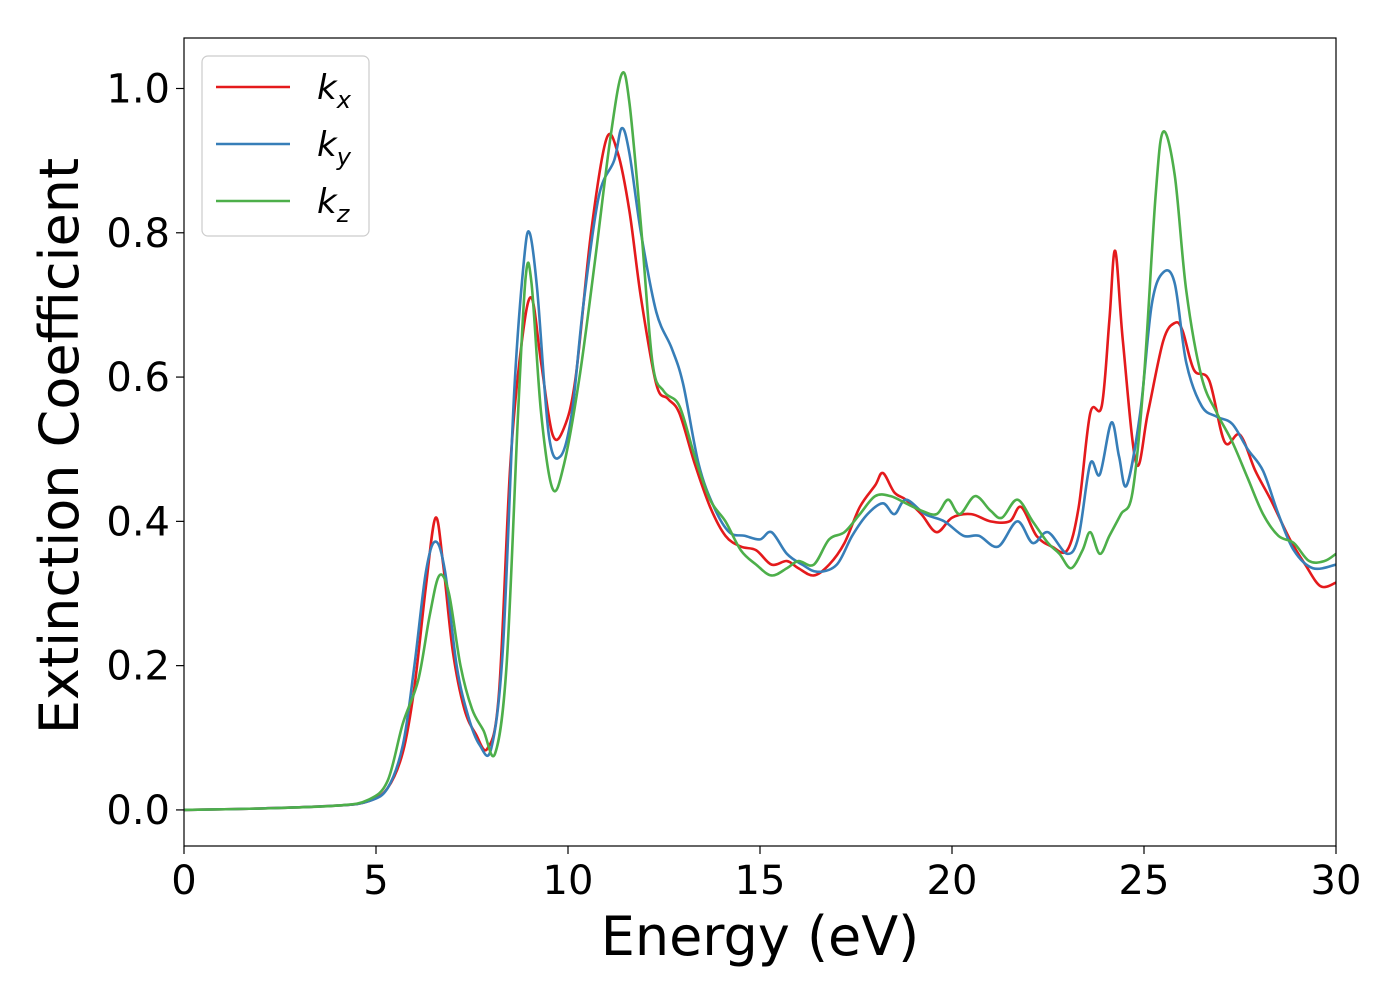 The image size is (1400, 1000). I want to click on y-tick-label: 0.2, so click(138, 667).